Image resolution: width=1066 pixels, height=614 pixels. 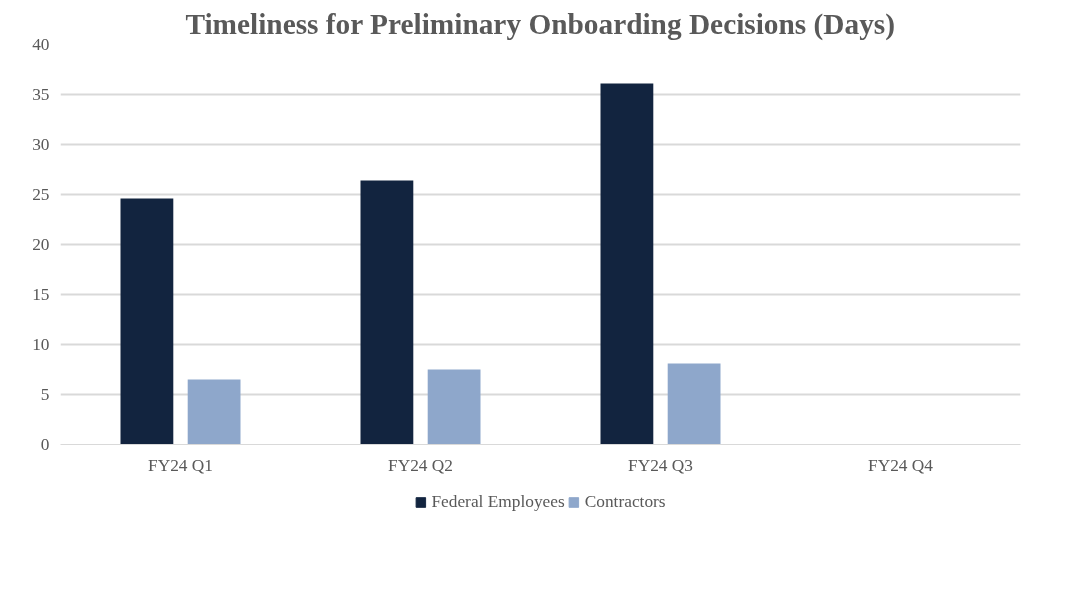 What do you see at coordinates (45, 394) in the screenshot?
I see `y-tick-label: 5` at bounding box center [45, 394].